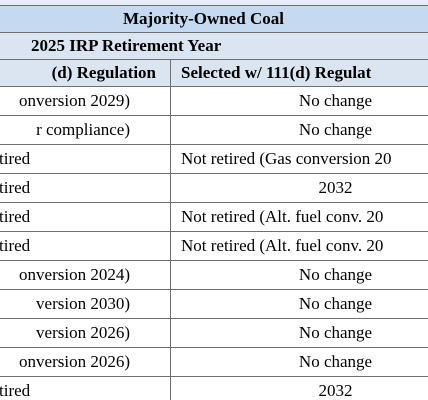 This screenshot has width=428, height=400. I want to click on table-cell: onversion 2029), so click(85, 101).